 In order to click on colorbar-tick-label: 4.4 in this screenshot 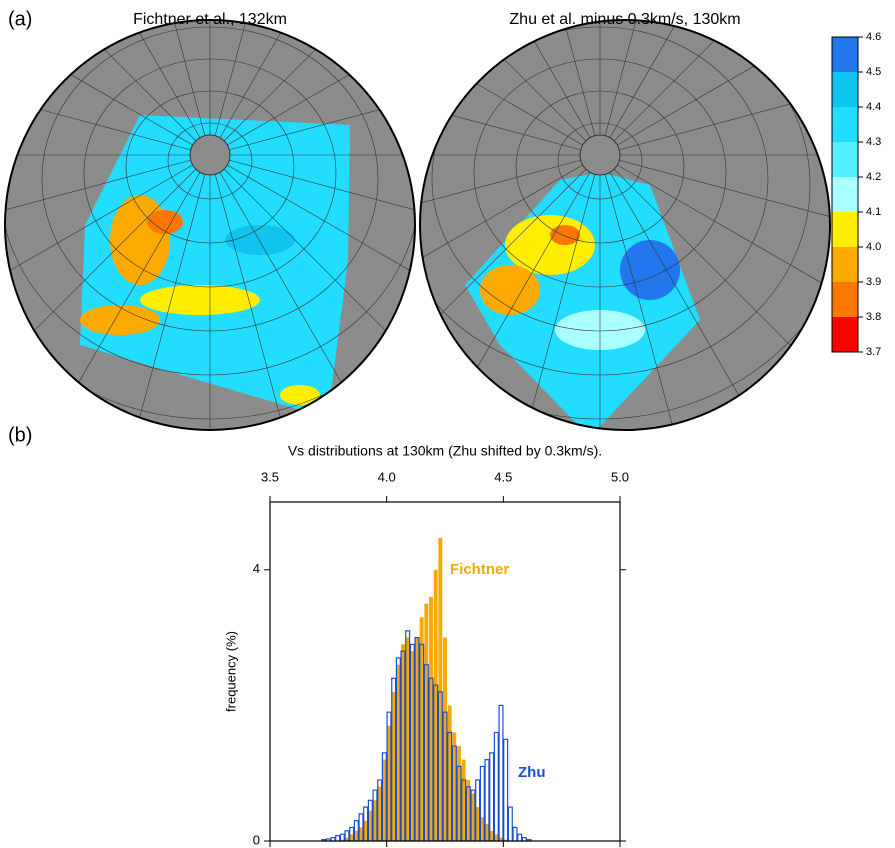, I will do `click(873, 107)`.